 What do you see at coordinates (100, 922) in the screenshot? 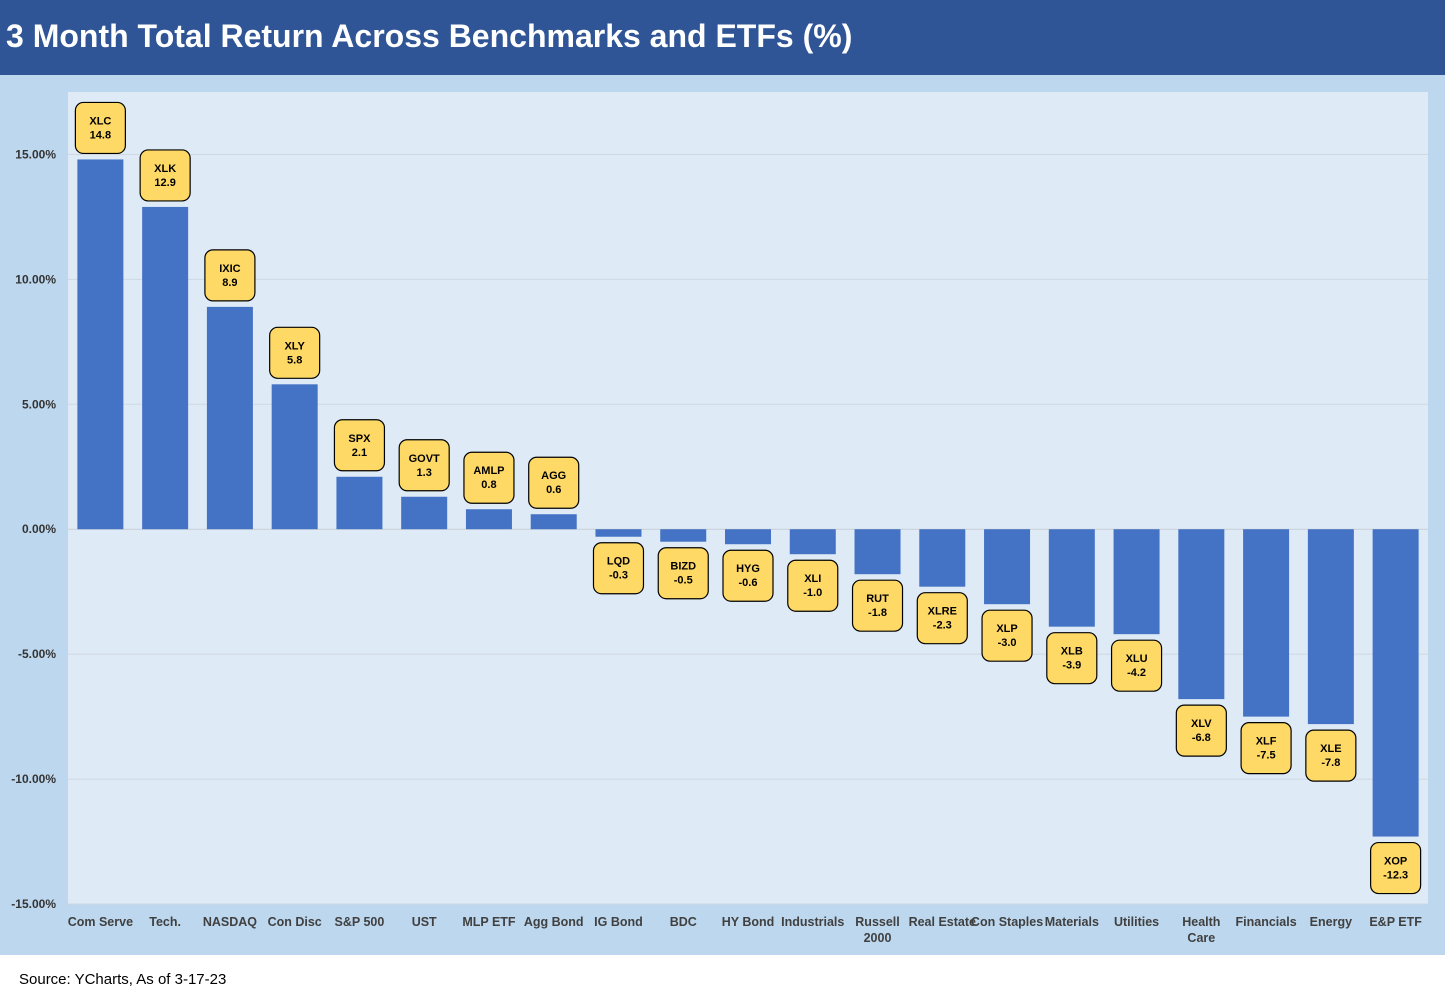
I see `x-category-label: Com Serve` at bounding box center [100, 922].